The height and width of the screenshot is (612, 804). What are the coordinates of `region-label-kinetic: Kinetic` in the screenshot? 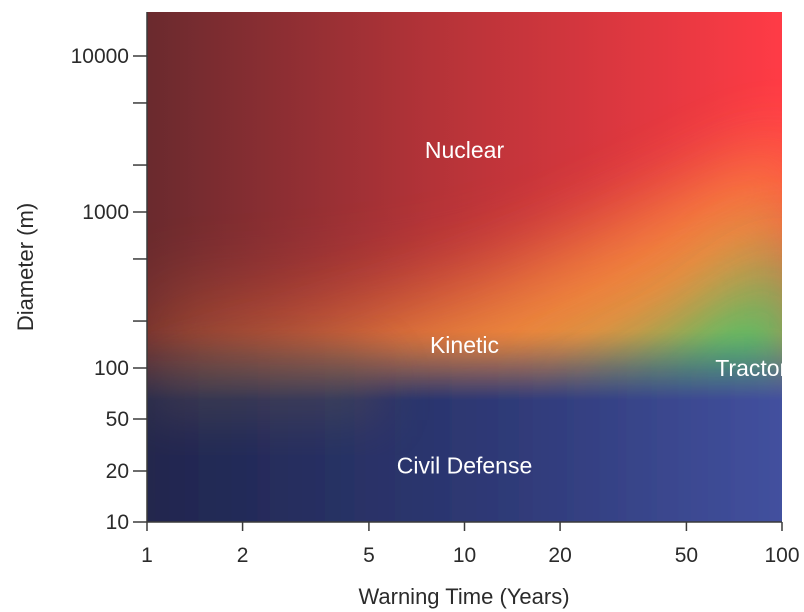 It's located at (464, 345).